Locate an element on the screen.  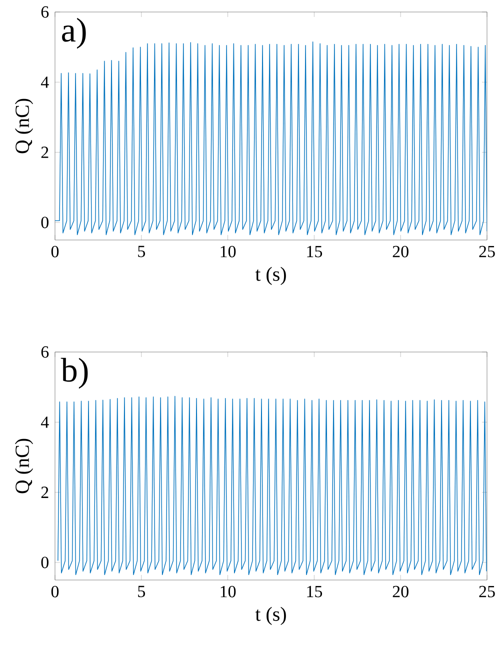
annotation: b) is located at coordinates (74, 373).